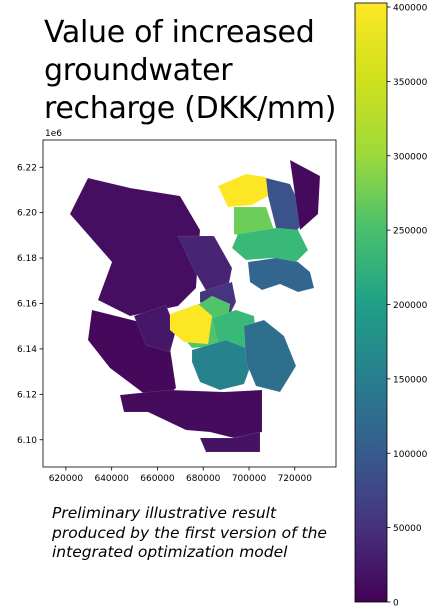 The image size is (446, 614). Describe the element at coordinates (66, 479) in the screenshot. I see `x-tick-label: 620000` at that location.